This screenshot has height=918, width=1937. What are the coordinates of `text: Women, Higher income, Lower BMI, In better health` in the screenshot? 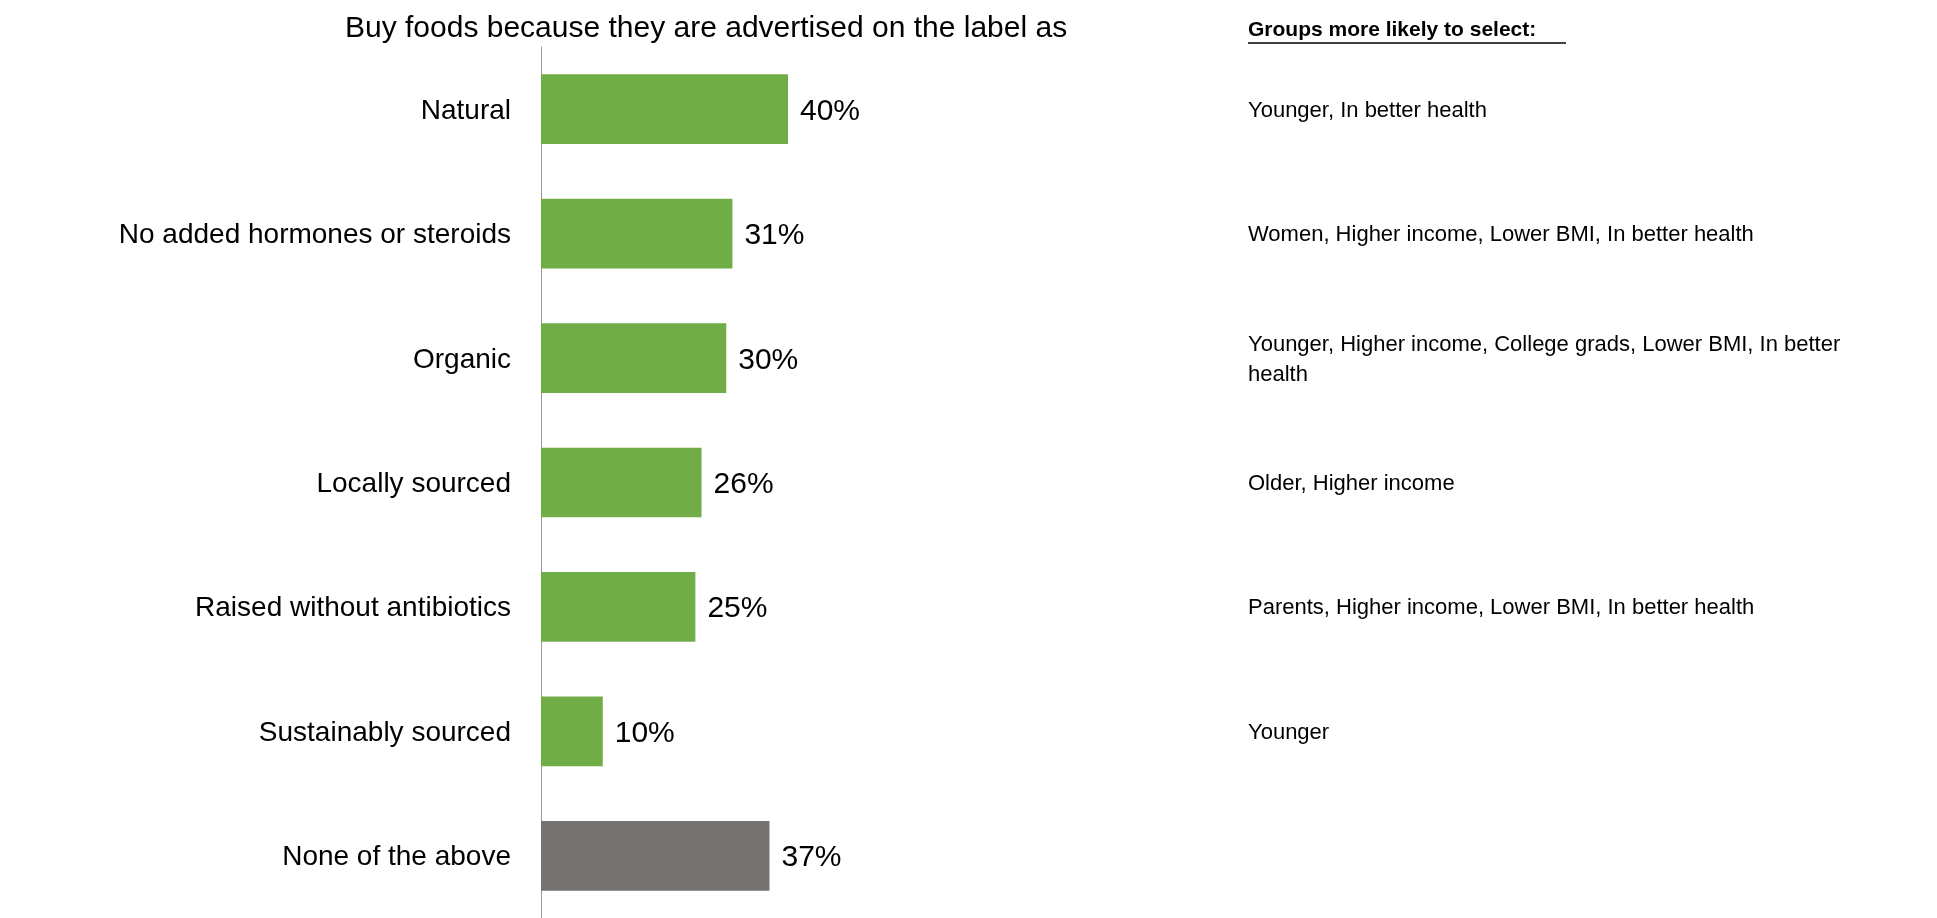 It's located at (1501, 234).